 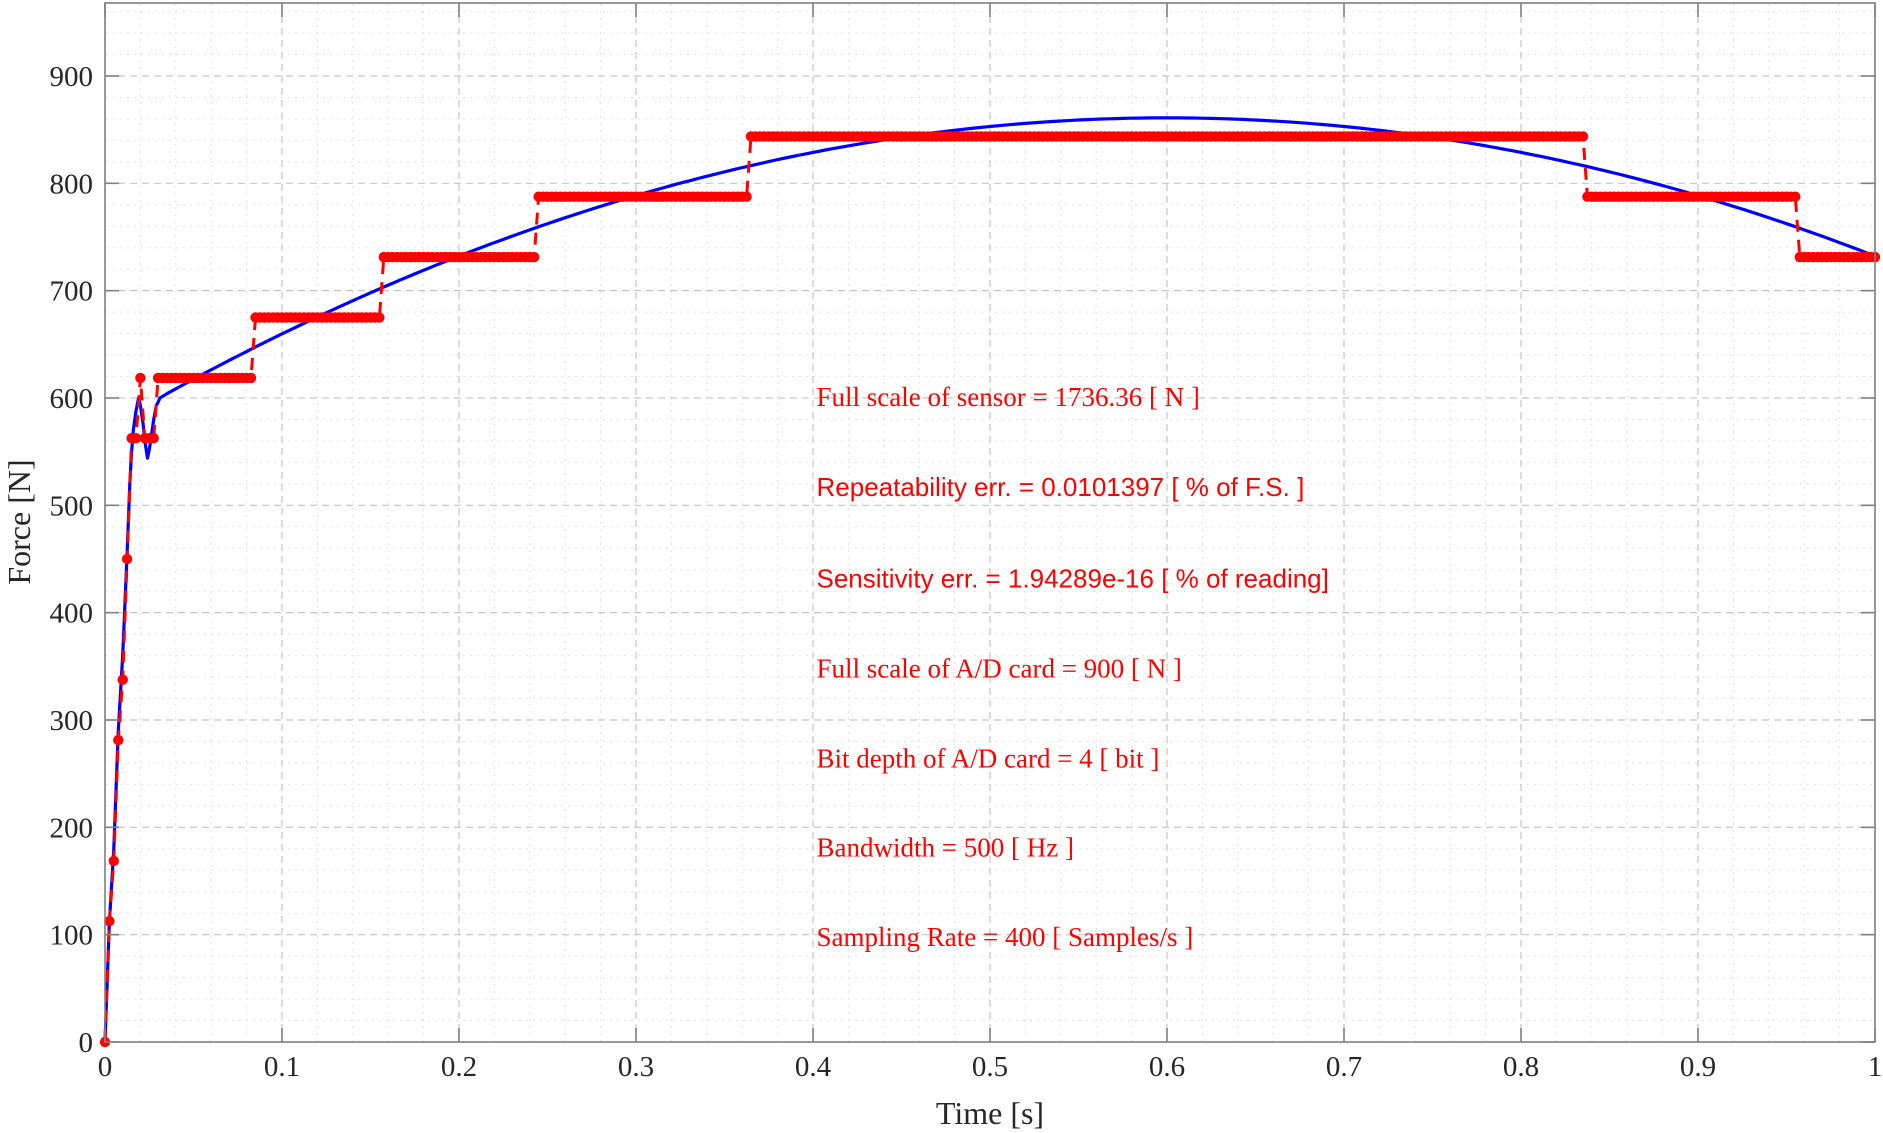 What do you see at coordinates (1698, 1067) in the screenshot?
I see `x-tick-label: 0.9` at bounding box center [1698, 1067].